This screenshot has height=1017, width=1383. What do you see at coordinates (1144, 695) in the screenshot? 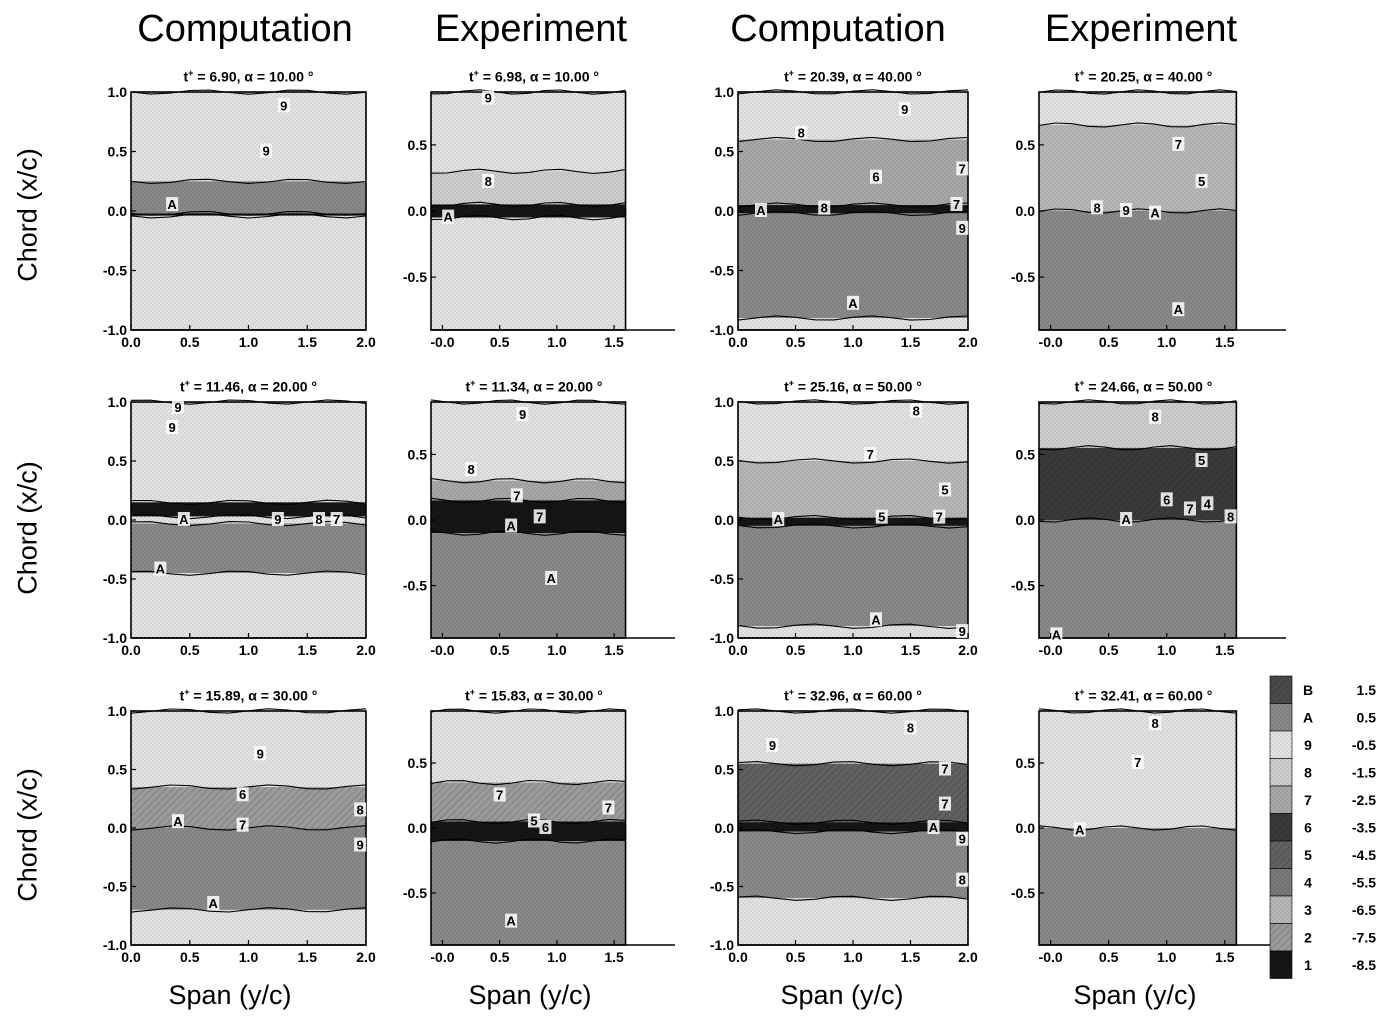
I see `panel-title: t+ = 32.41, α = 60.00 °` at bounding box center [1144, 695].